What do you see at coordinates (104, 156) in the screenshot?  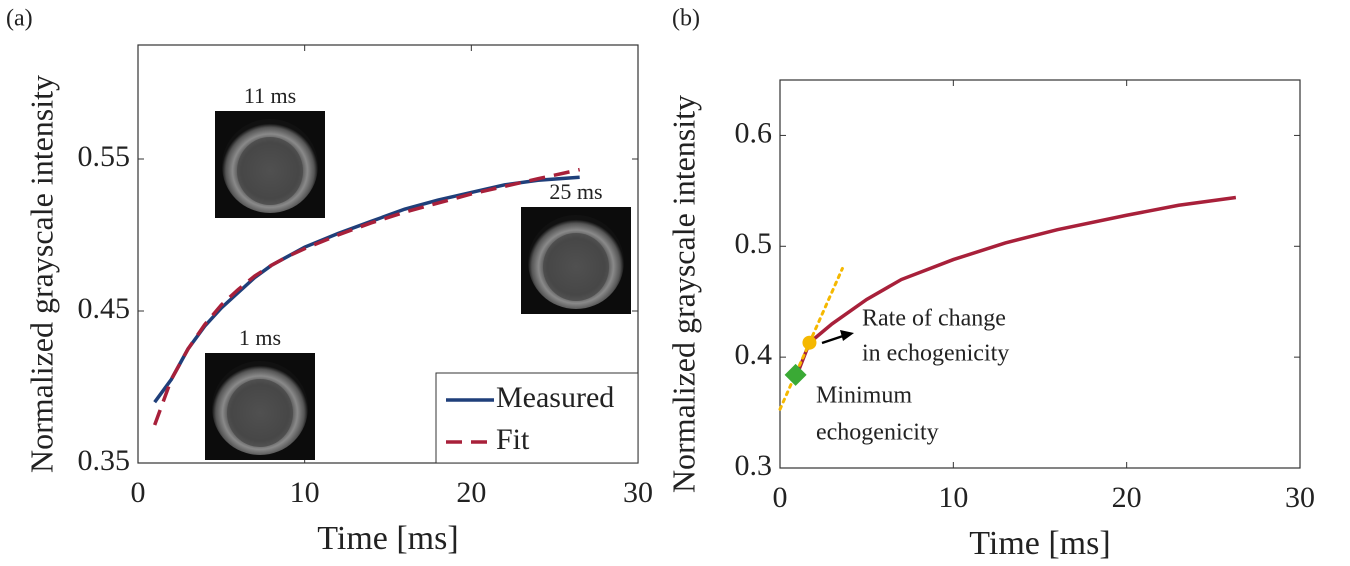 I see `y-tick-label: 0.55` at bounding box center [104, 156].